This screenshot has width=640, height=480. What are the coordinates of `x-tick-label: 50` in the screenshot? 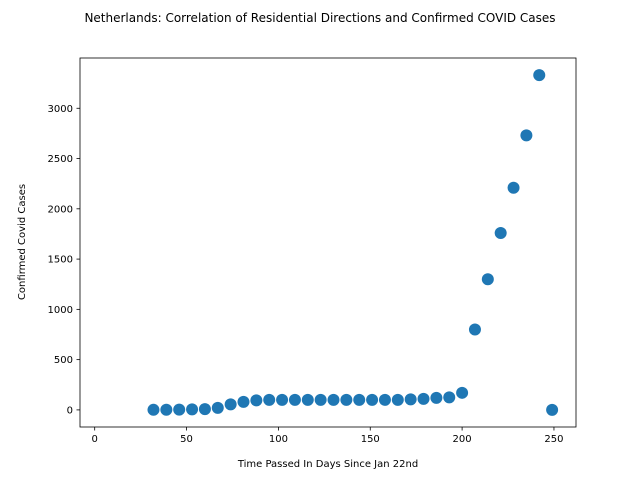 It's located at (186, 439).